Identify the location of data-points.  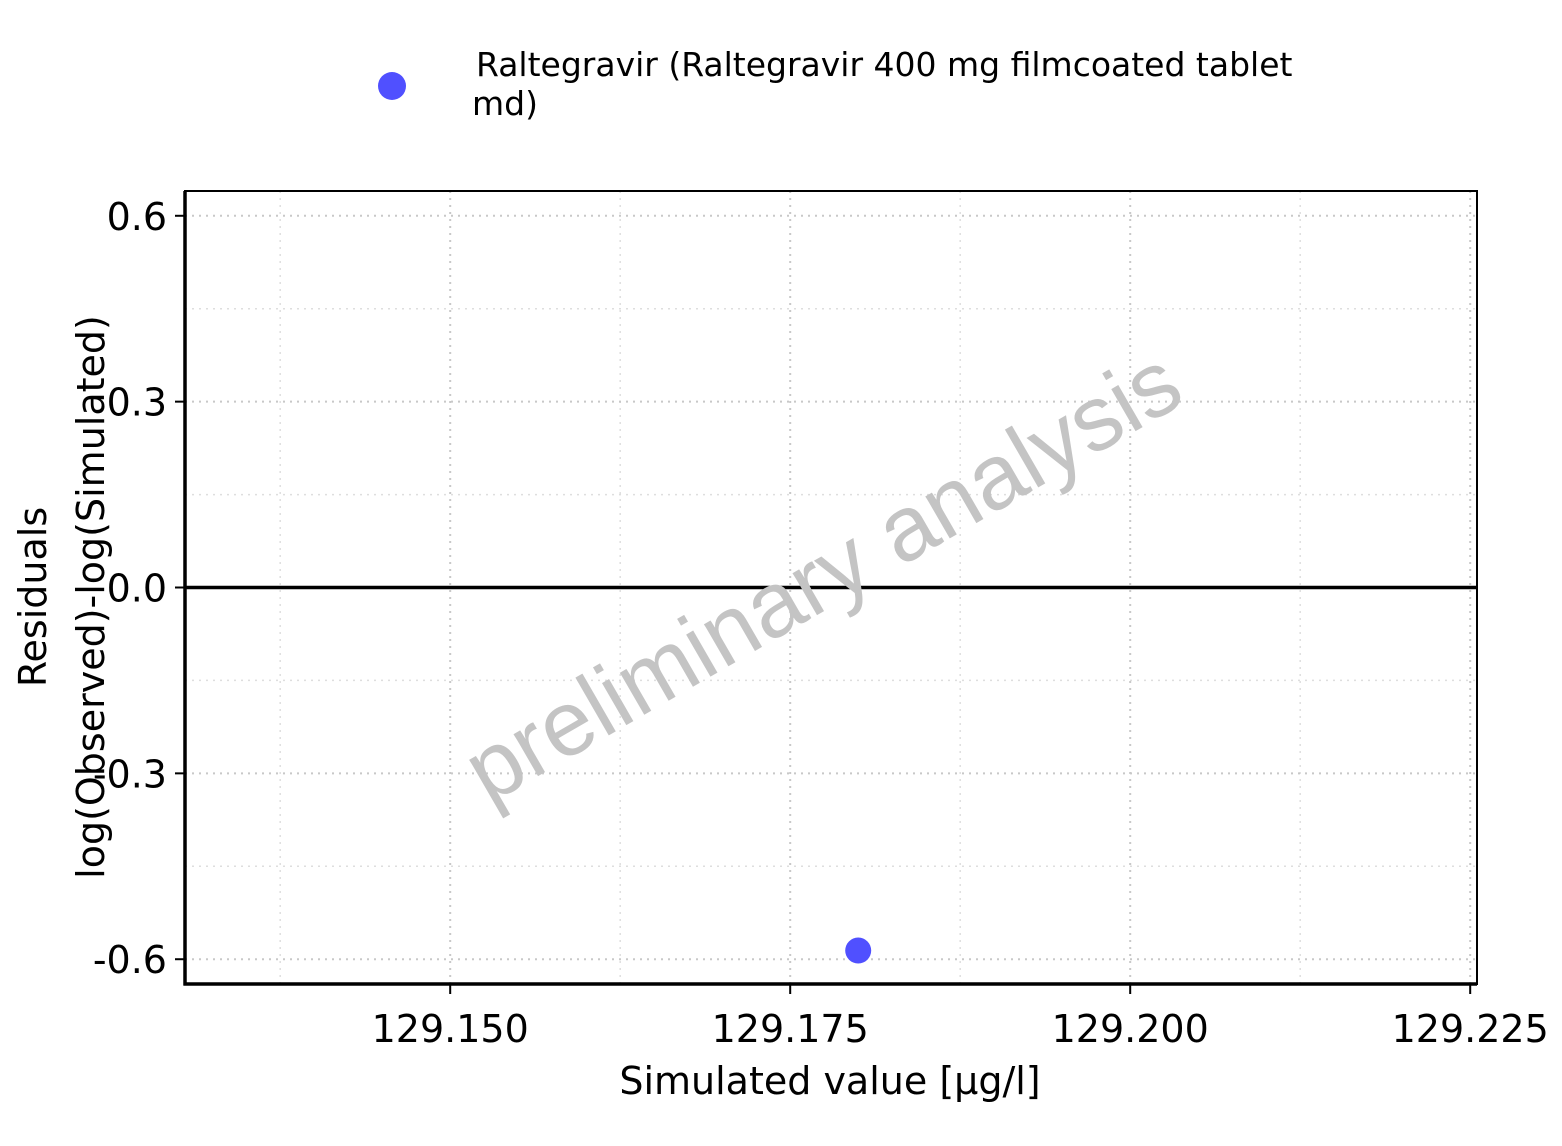
(858, 950).